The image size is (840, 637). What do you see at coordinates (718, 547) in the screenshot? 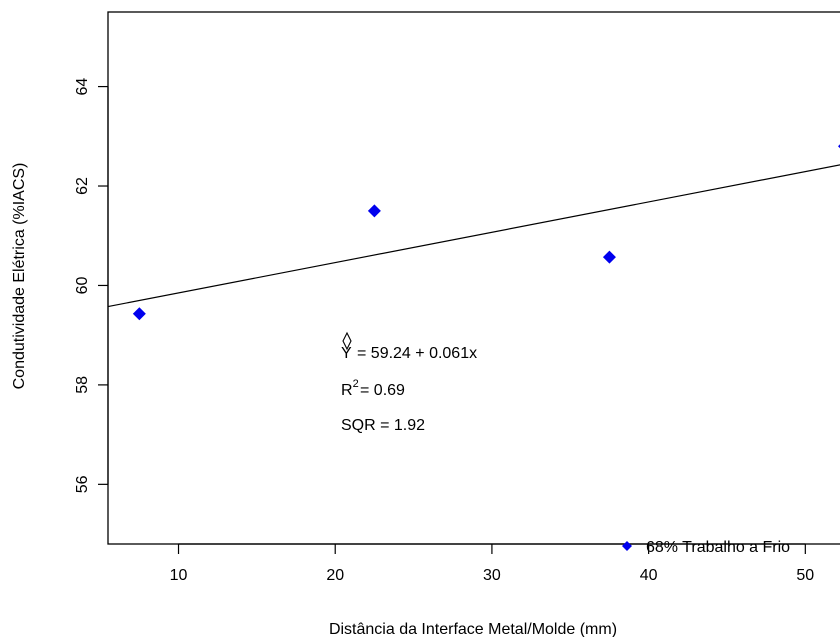
I see `legend-label: 68% Trabalho a Frio` at bounding box center [718, 547].